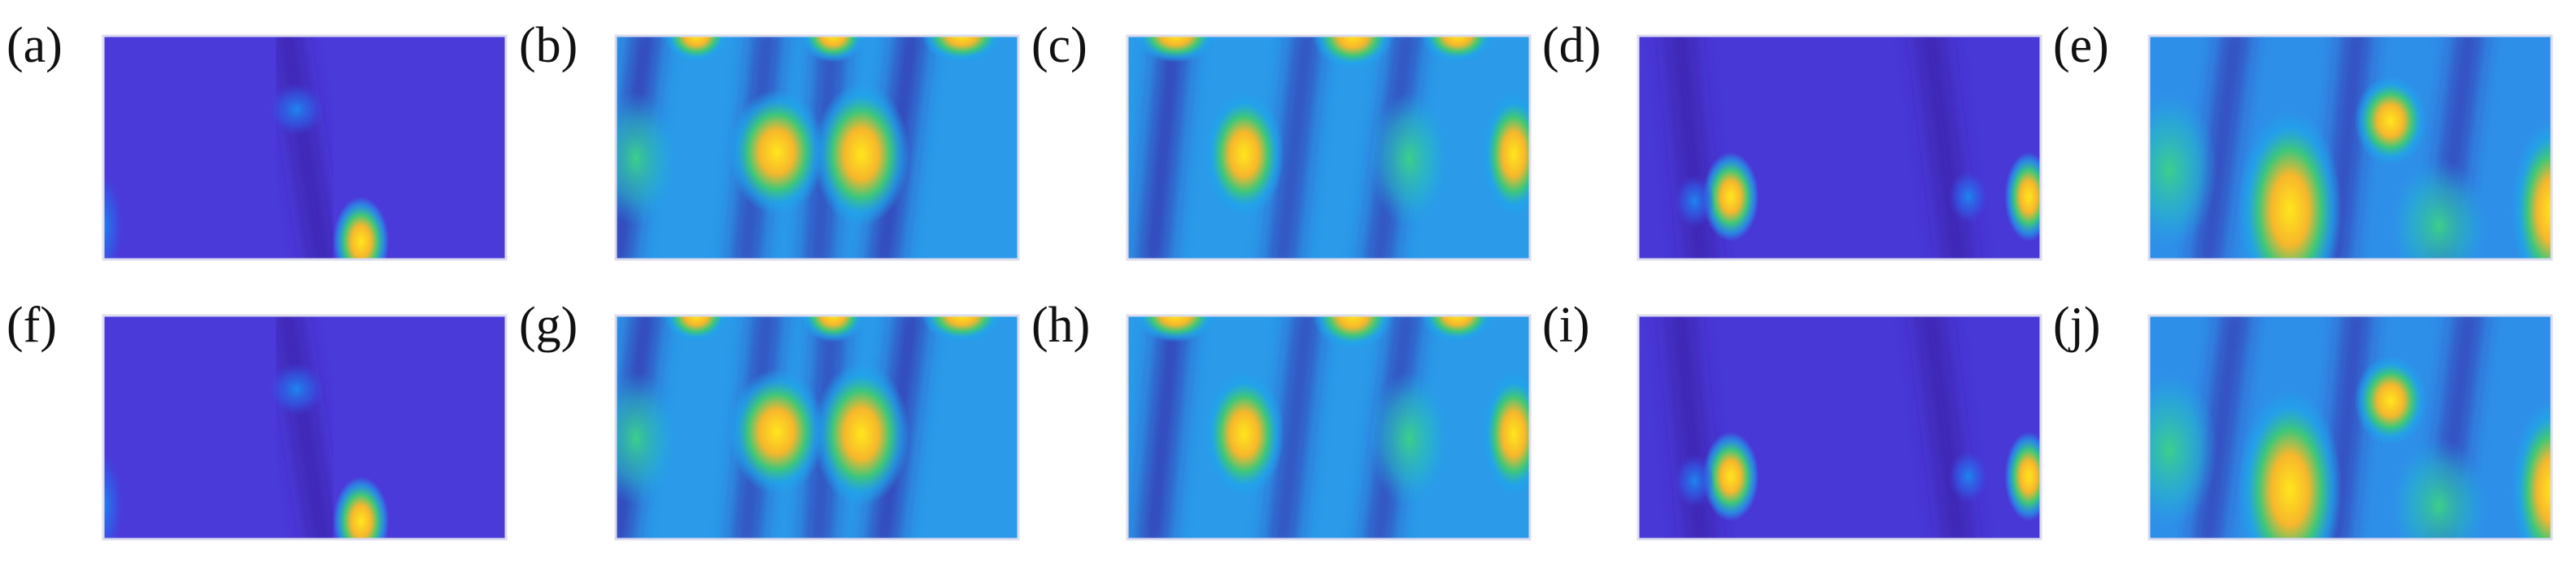 This screenshot has height=566, width=2576. Describe the element at coordinates (1566, 325) in the screenshot. I see `panel-label: (i)` at that location.